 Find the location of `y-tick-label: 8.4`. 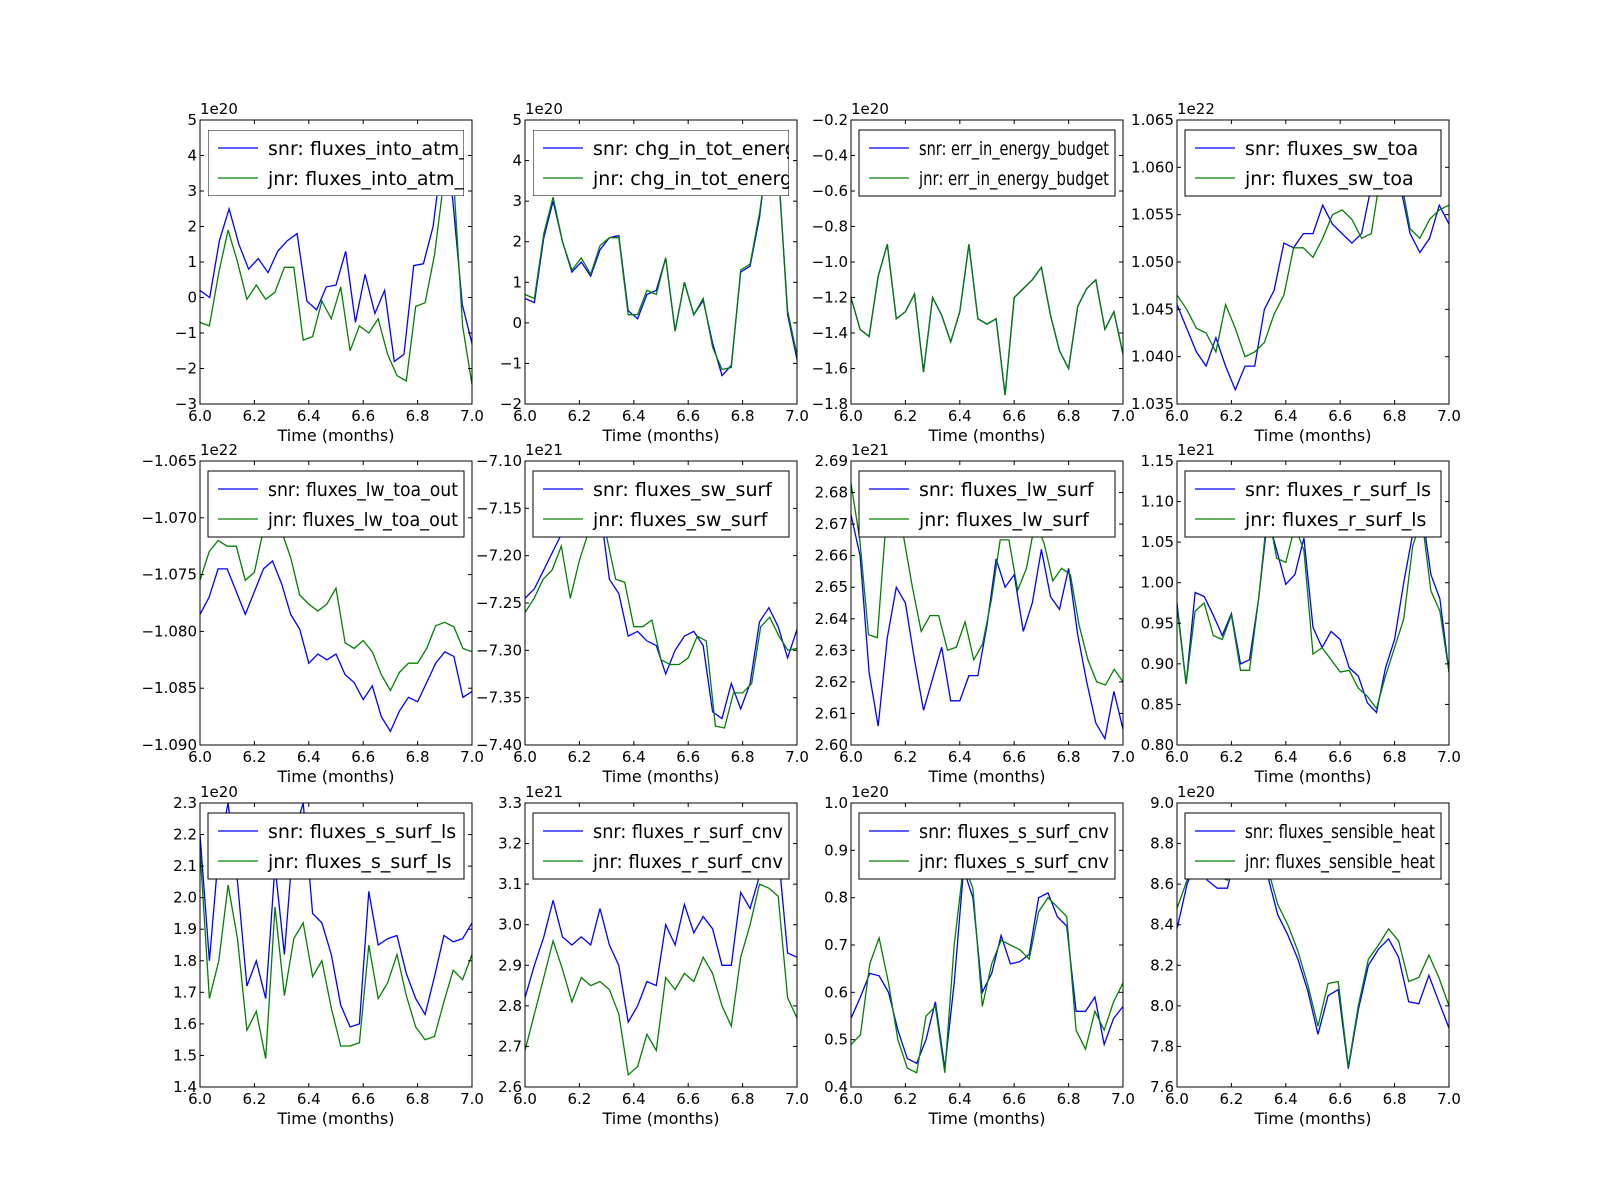

y-tick-label: 8.4 is located at coordinates (1162, 925).